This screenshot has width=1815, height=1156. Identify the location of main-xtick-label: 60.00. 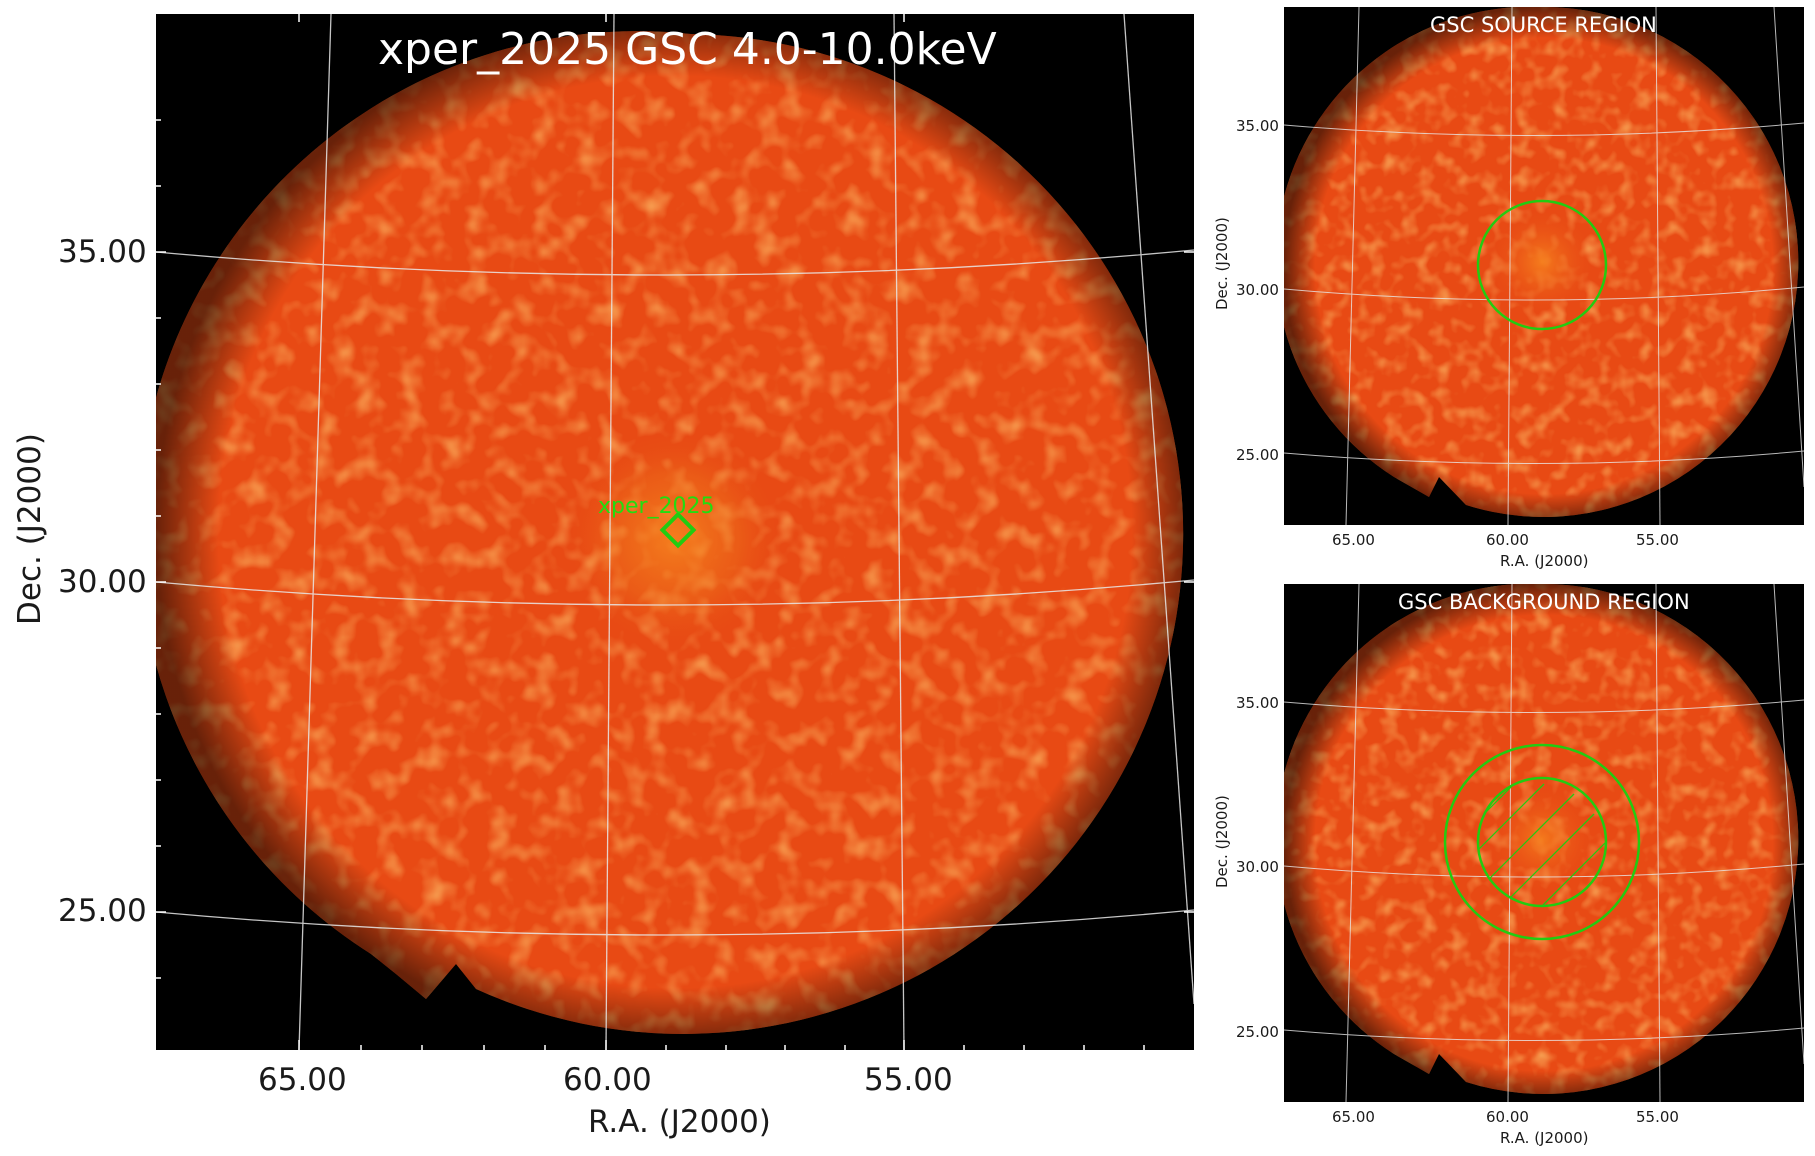
(607, 1080).